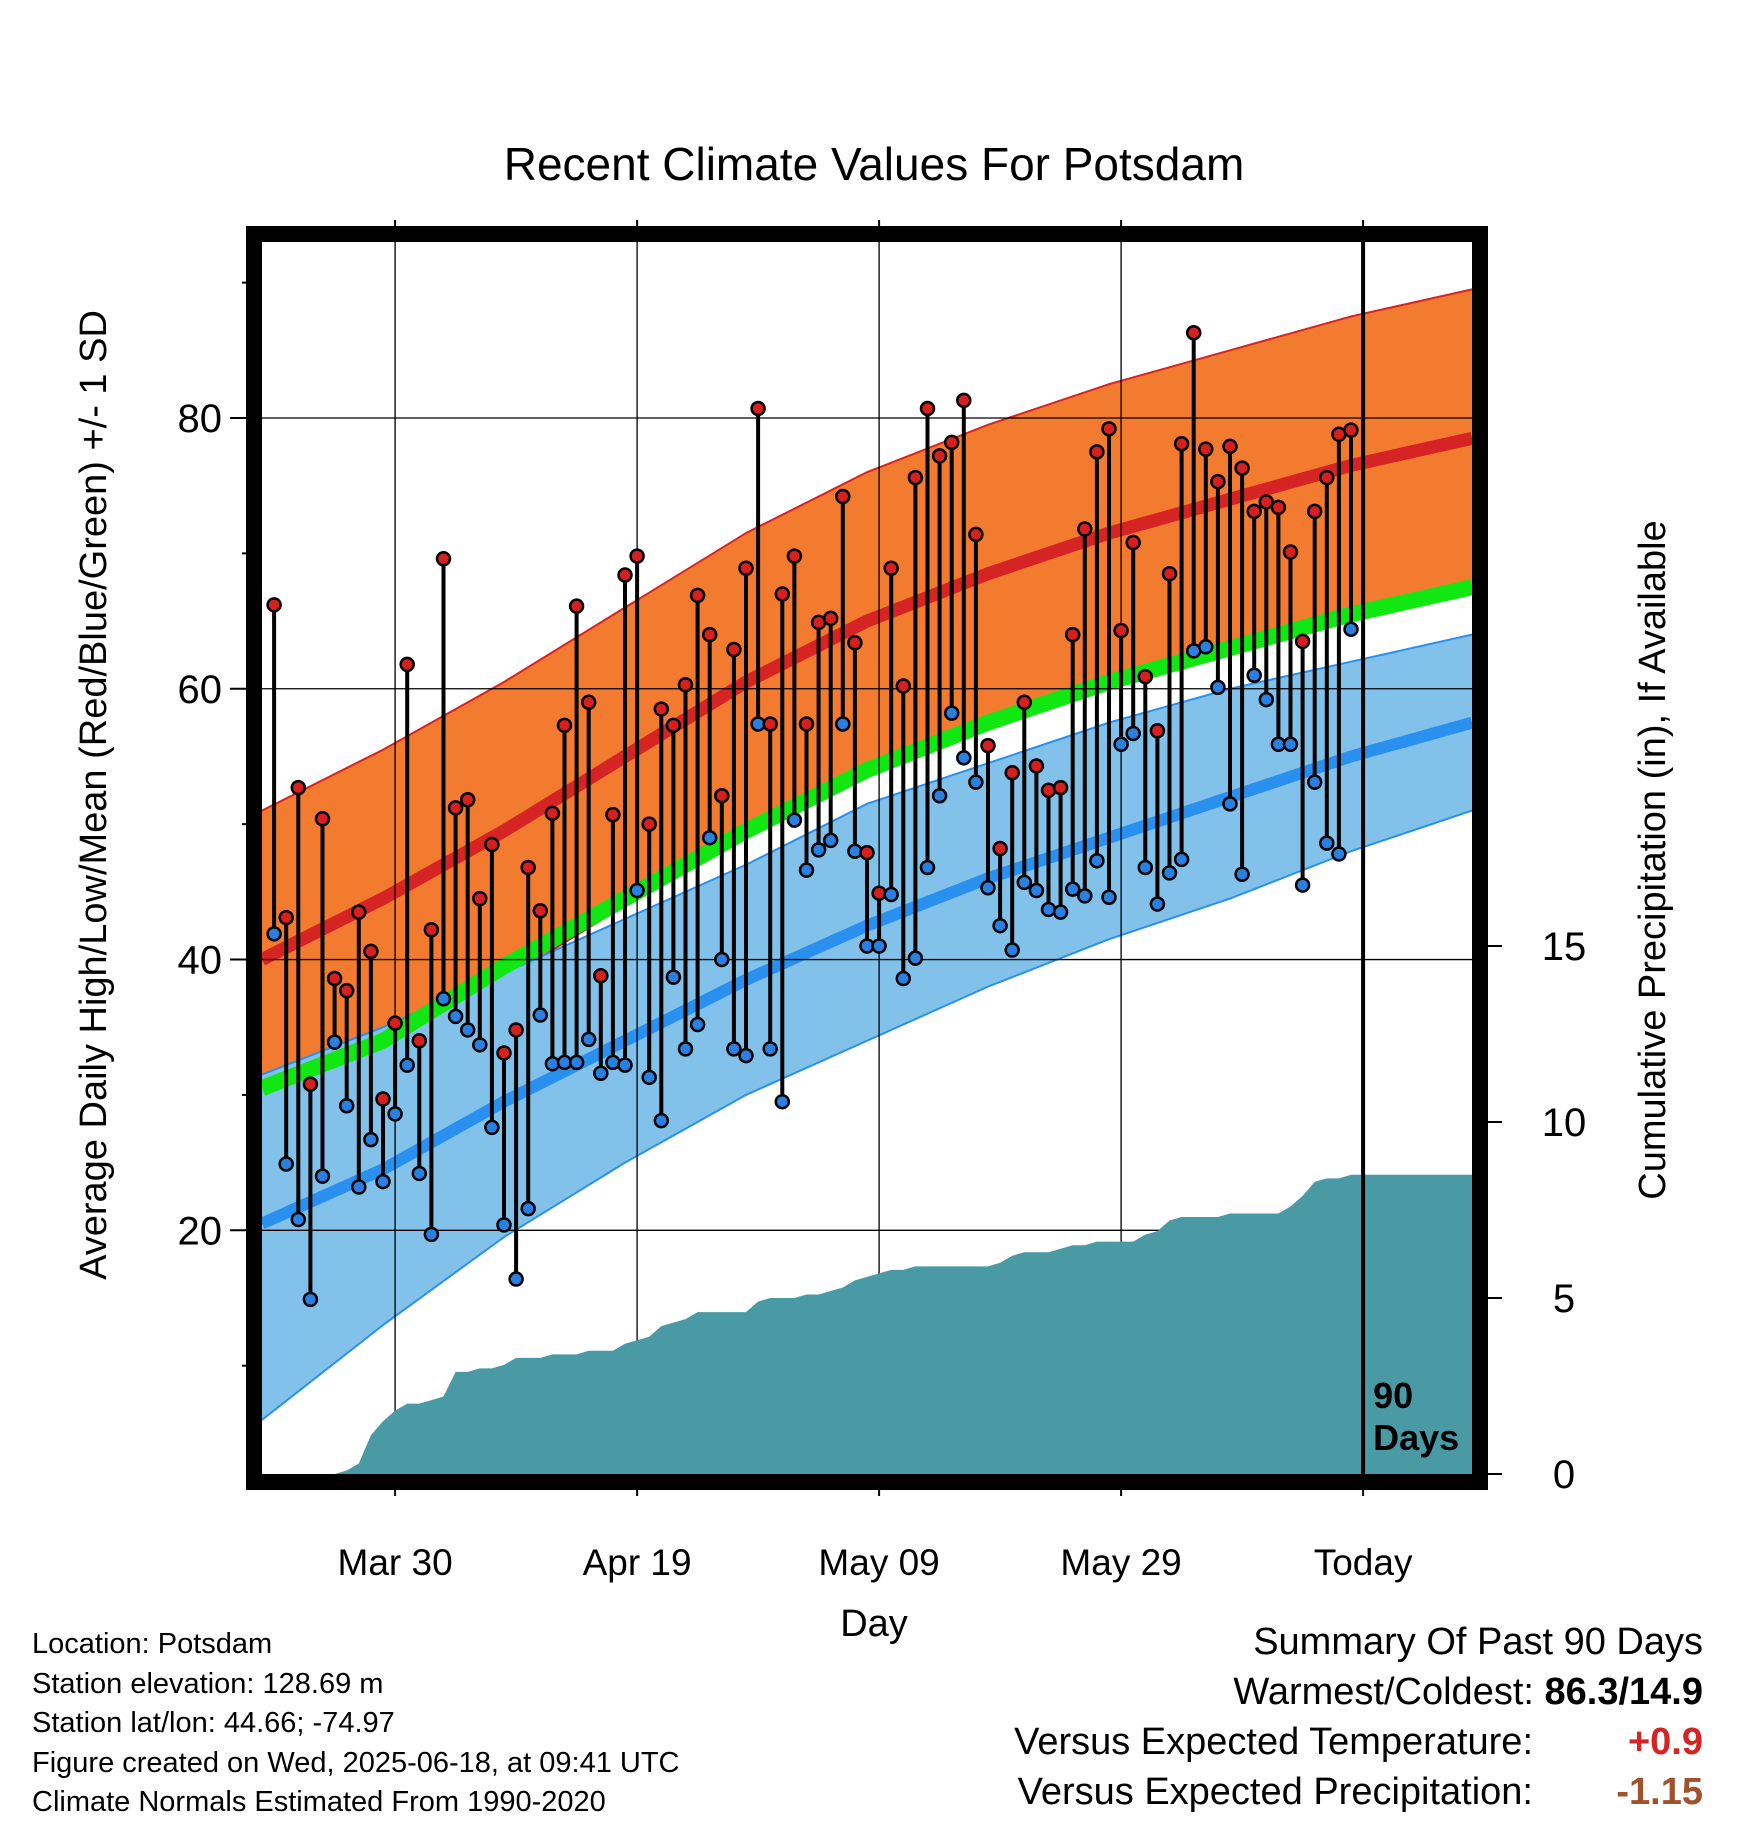  I want to click on precip-value: -1.15, so click(1659, 1792).